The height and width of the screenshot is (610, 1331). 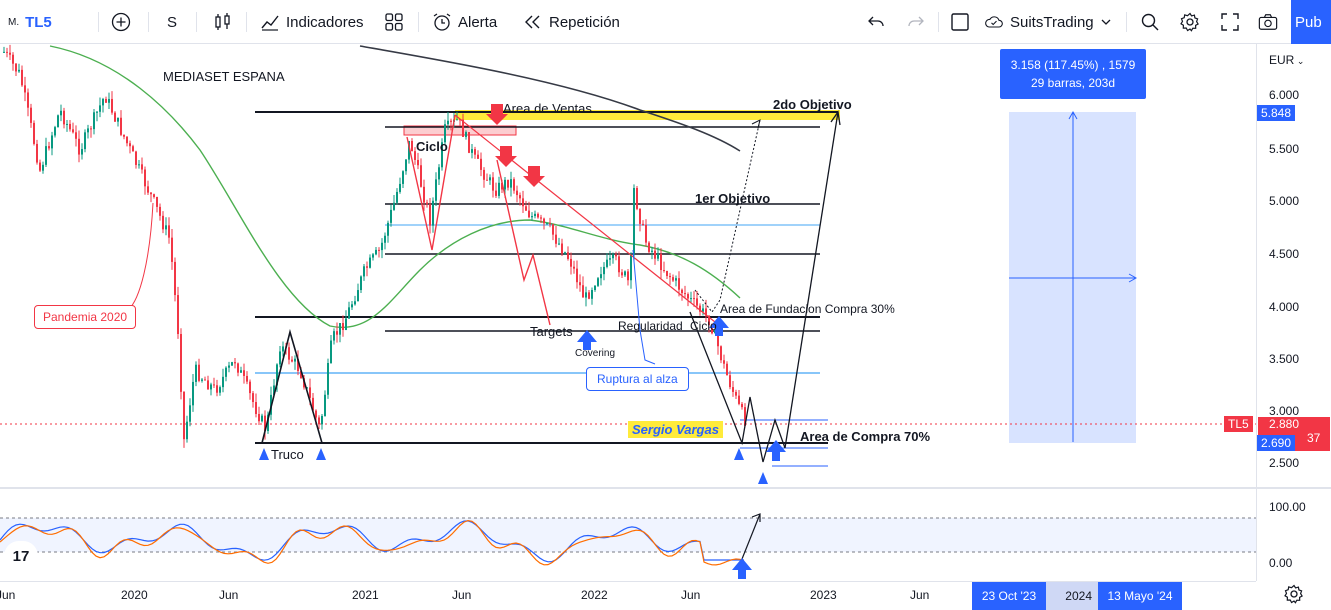 I want to click on signature-label: Sergio Vargas, so click(x=675, y=429).